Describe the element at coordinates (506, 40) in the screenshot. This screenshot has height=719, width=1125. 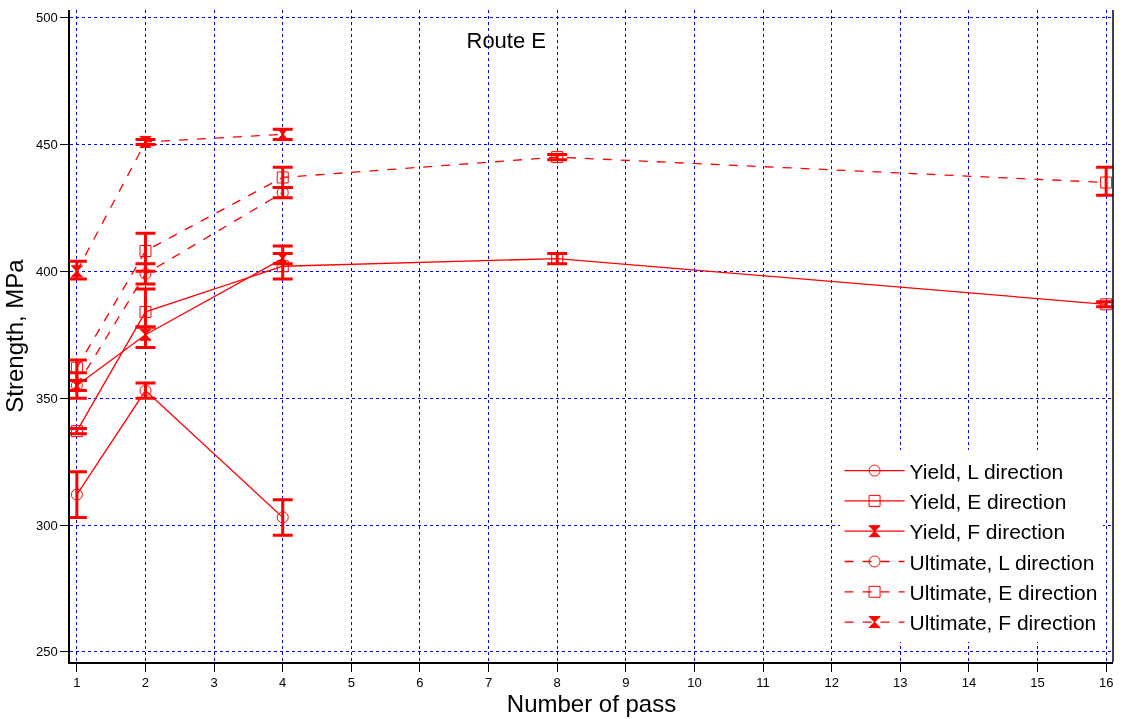
I see `text: Route E` at that location.